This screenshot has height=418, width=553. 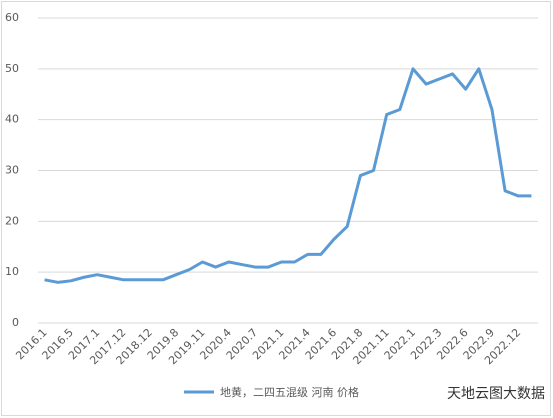 What do you see at coordinates (12, 17) in the screenshot?
I see `y-tick-label: 60` at bounding box center [12, 17].